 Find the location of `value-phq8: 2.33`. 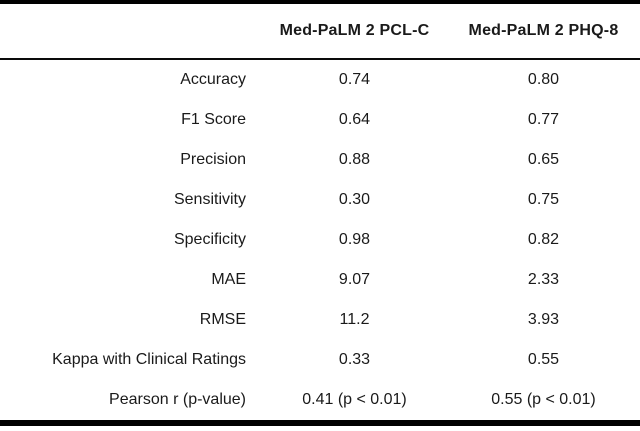

value-phq8: 2.33 is located at coordinates (543, 279).